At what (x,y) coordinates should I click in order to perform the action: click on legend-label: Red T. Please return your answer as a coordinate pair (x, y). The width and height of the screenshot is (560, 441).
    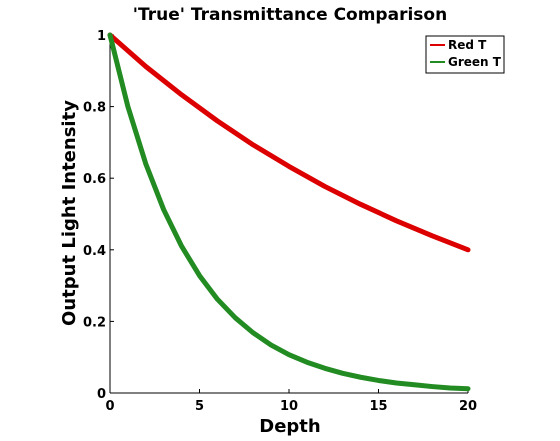
    Looking at the image, I should click on (467, 45).